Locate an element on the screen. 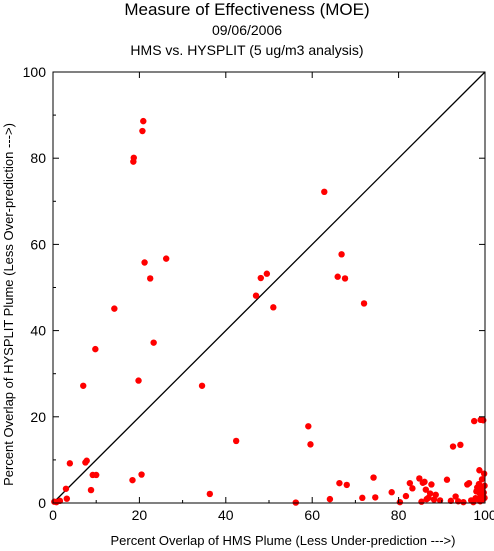 Image resolution: width=494 pixels, height=551 pixels. y-tick-label: 40 is located at coordinates (38, 331).